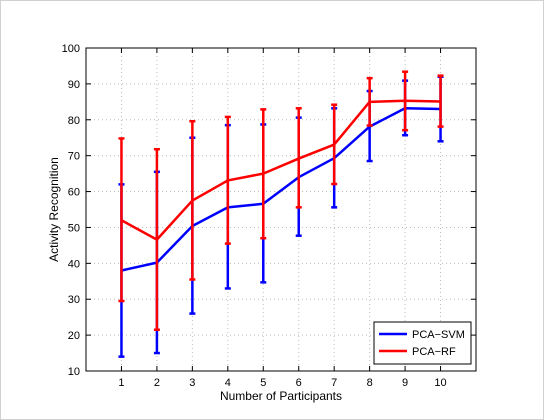 Image resolution: width=544 pixels, height=420 pixels. Describe the element at coordinates (74, 121) in the screenshot. I see `y-tick-label: 80` at that location.